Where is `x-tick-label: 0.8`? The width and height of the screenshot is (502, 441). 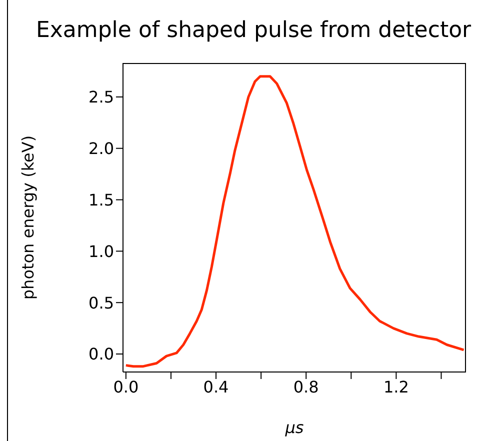
x-tick-label: 0.8 is located at coordinates (306, 386).